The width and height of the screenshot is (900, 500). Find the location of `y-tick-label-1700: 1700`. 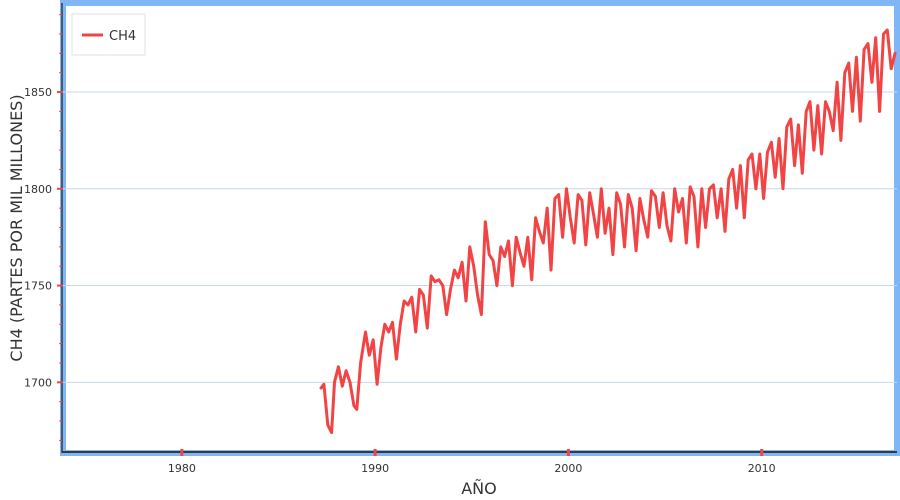

y-tick-label-1700: 1700 is located at coordinates (38, 382).